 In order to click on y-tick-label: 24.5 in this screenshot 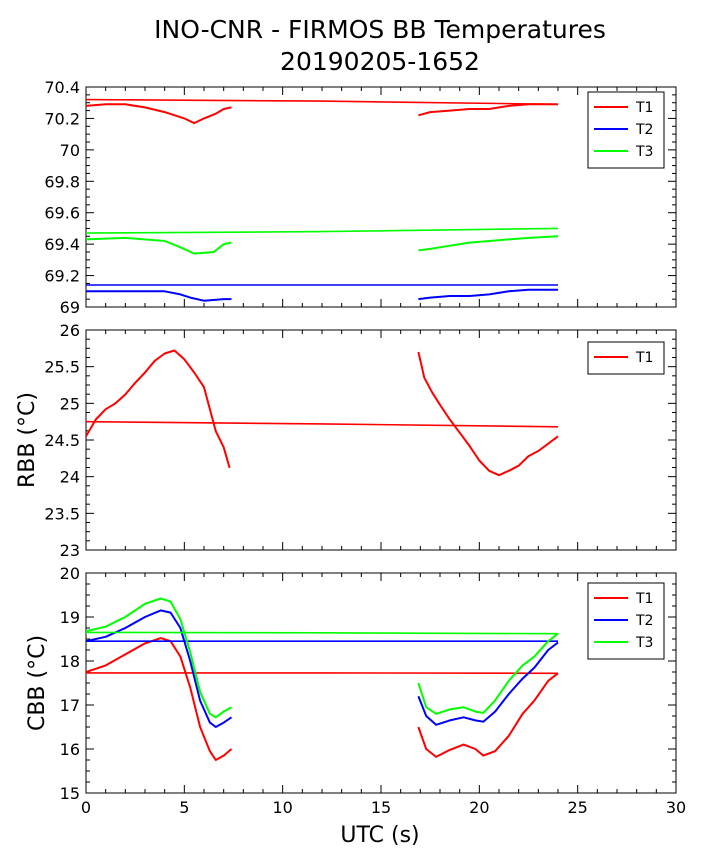, I will do `click(62, 440)`.